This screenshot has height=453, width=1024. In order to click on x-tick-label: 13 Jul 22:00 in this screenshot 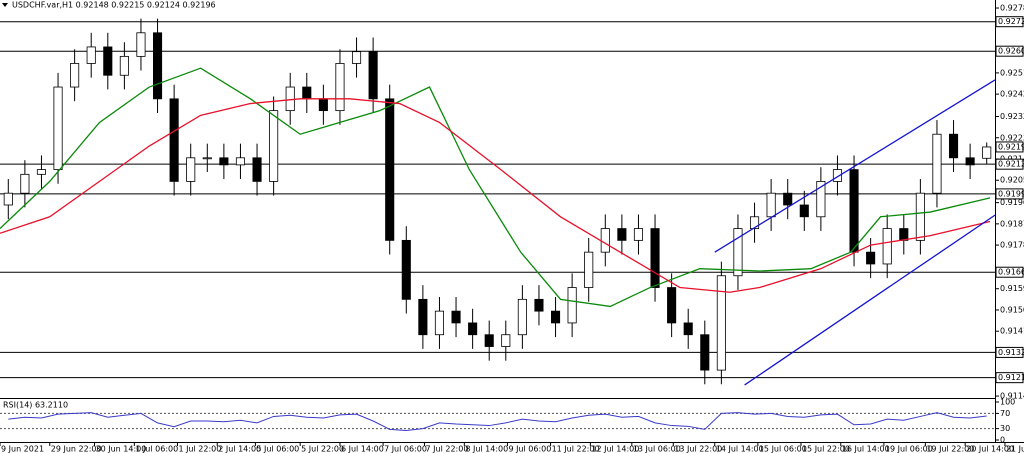, I will do `click(698, 449)`.